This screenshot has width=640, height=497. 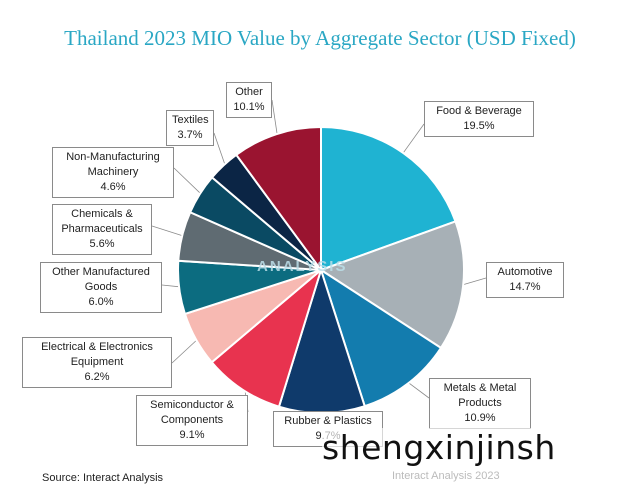 What do you see at coordinates (249, 107) in the screenshot?
I see `slice-label-value: 10.1%` at bounding box center [249, 107].